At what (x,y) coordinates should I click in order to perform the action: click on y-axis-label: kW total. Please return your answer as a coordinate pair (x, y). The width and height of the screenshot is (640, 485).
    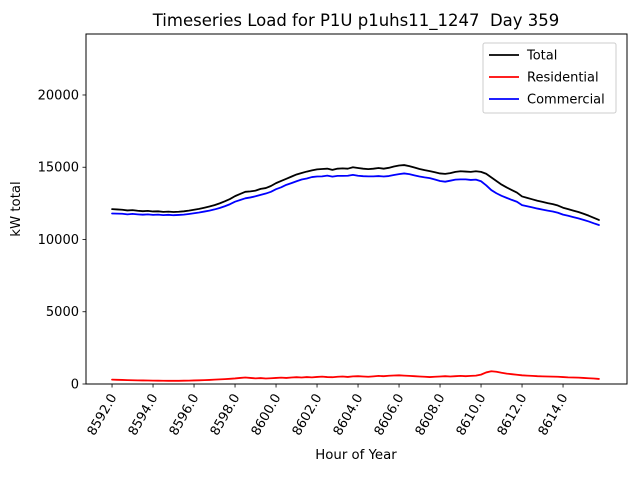
    Looking at the image, I should click on (16, 208).